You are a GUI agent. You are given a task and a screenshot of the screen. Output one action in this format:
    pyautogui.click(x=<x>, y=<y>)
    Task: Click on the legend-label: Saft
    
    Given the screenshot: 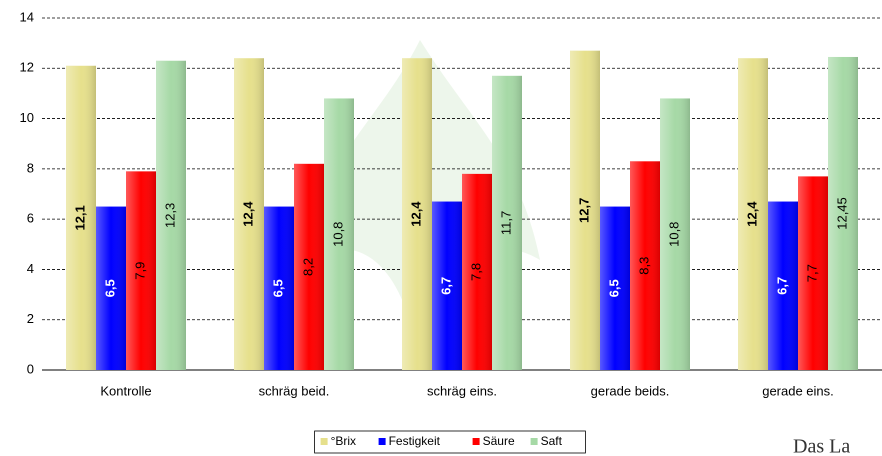 What is the action you would take?
    pyautogui.click(x=552, y=441)
    